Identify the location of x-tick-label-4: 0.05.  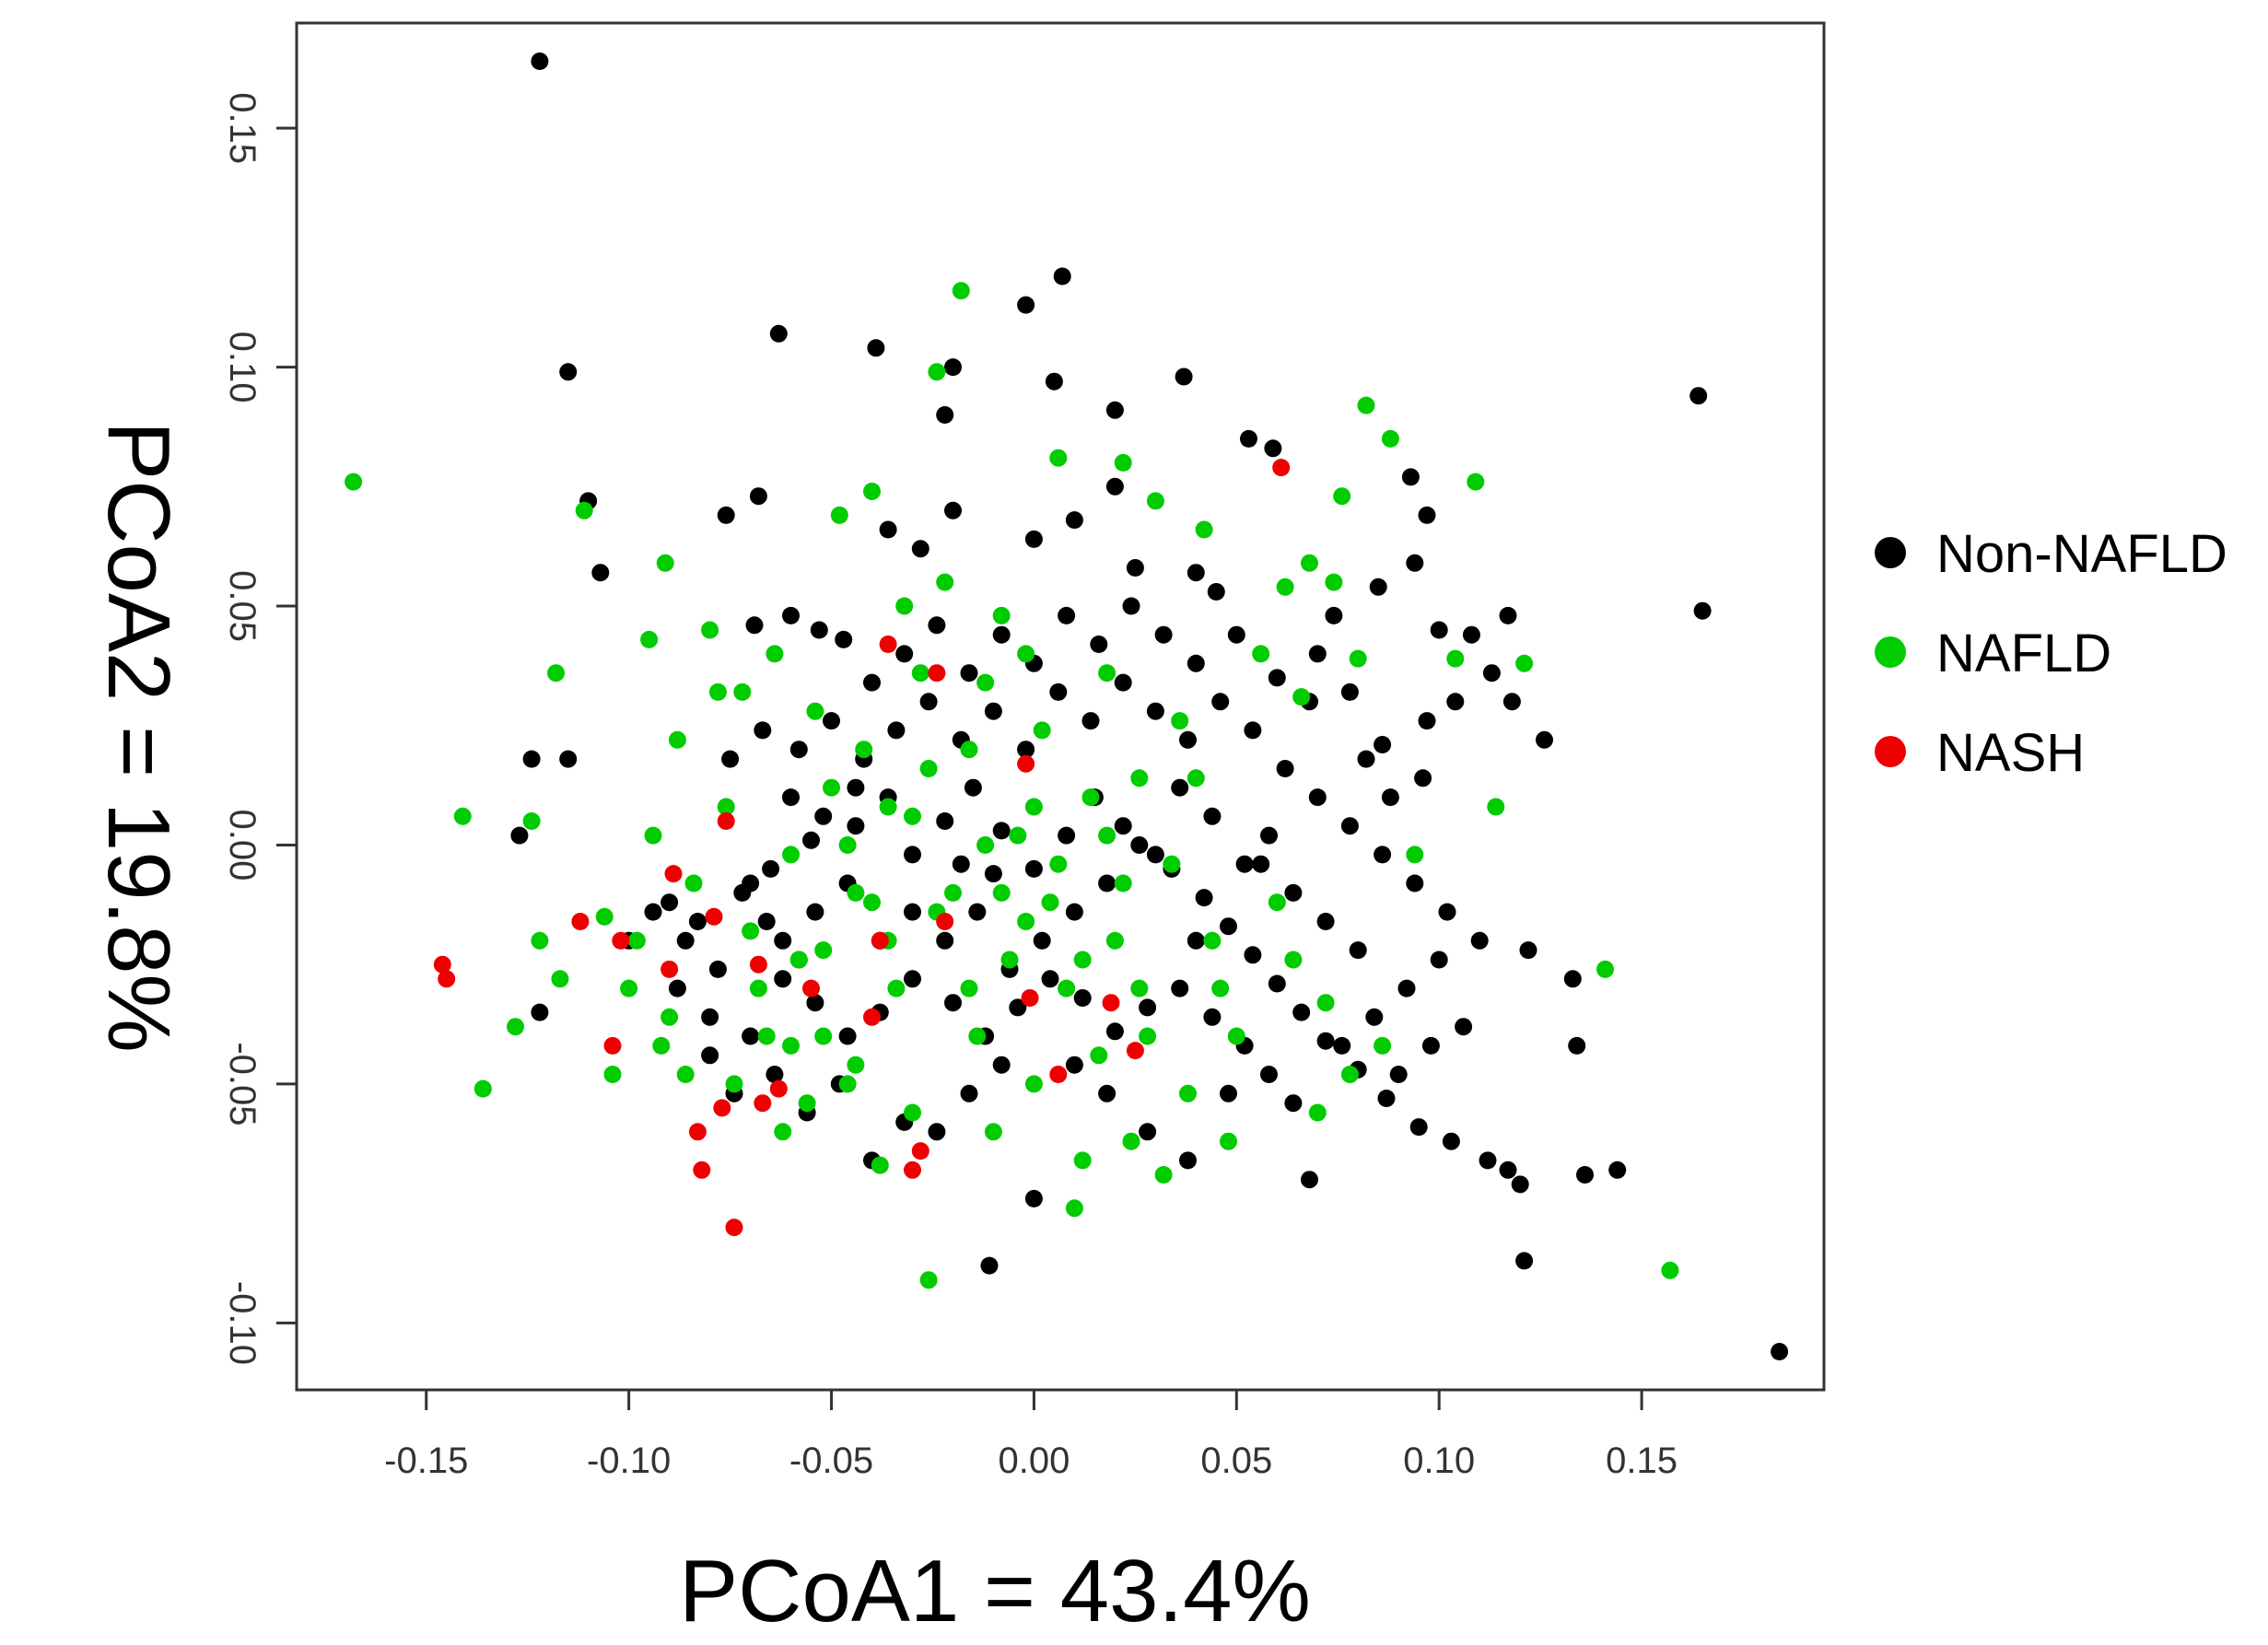
(1236, 1461).